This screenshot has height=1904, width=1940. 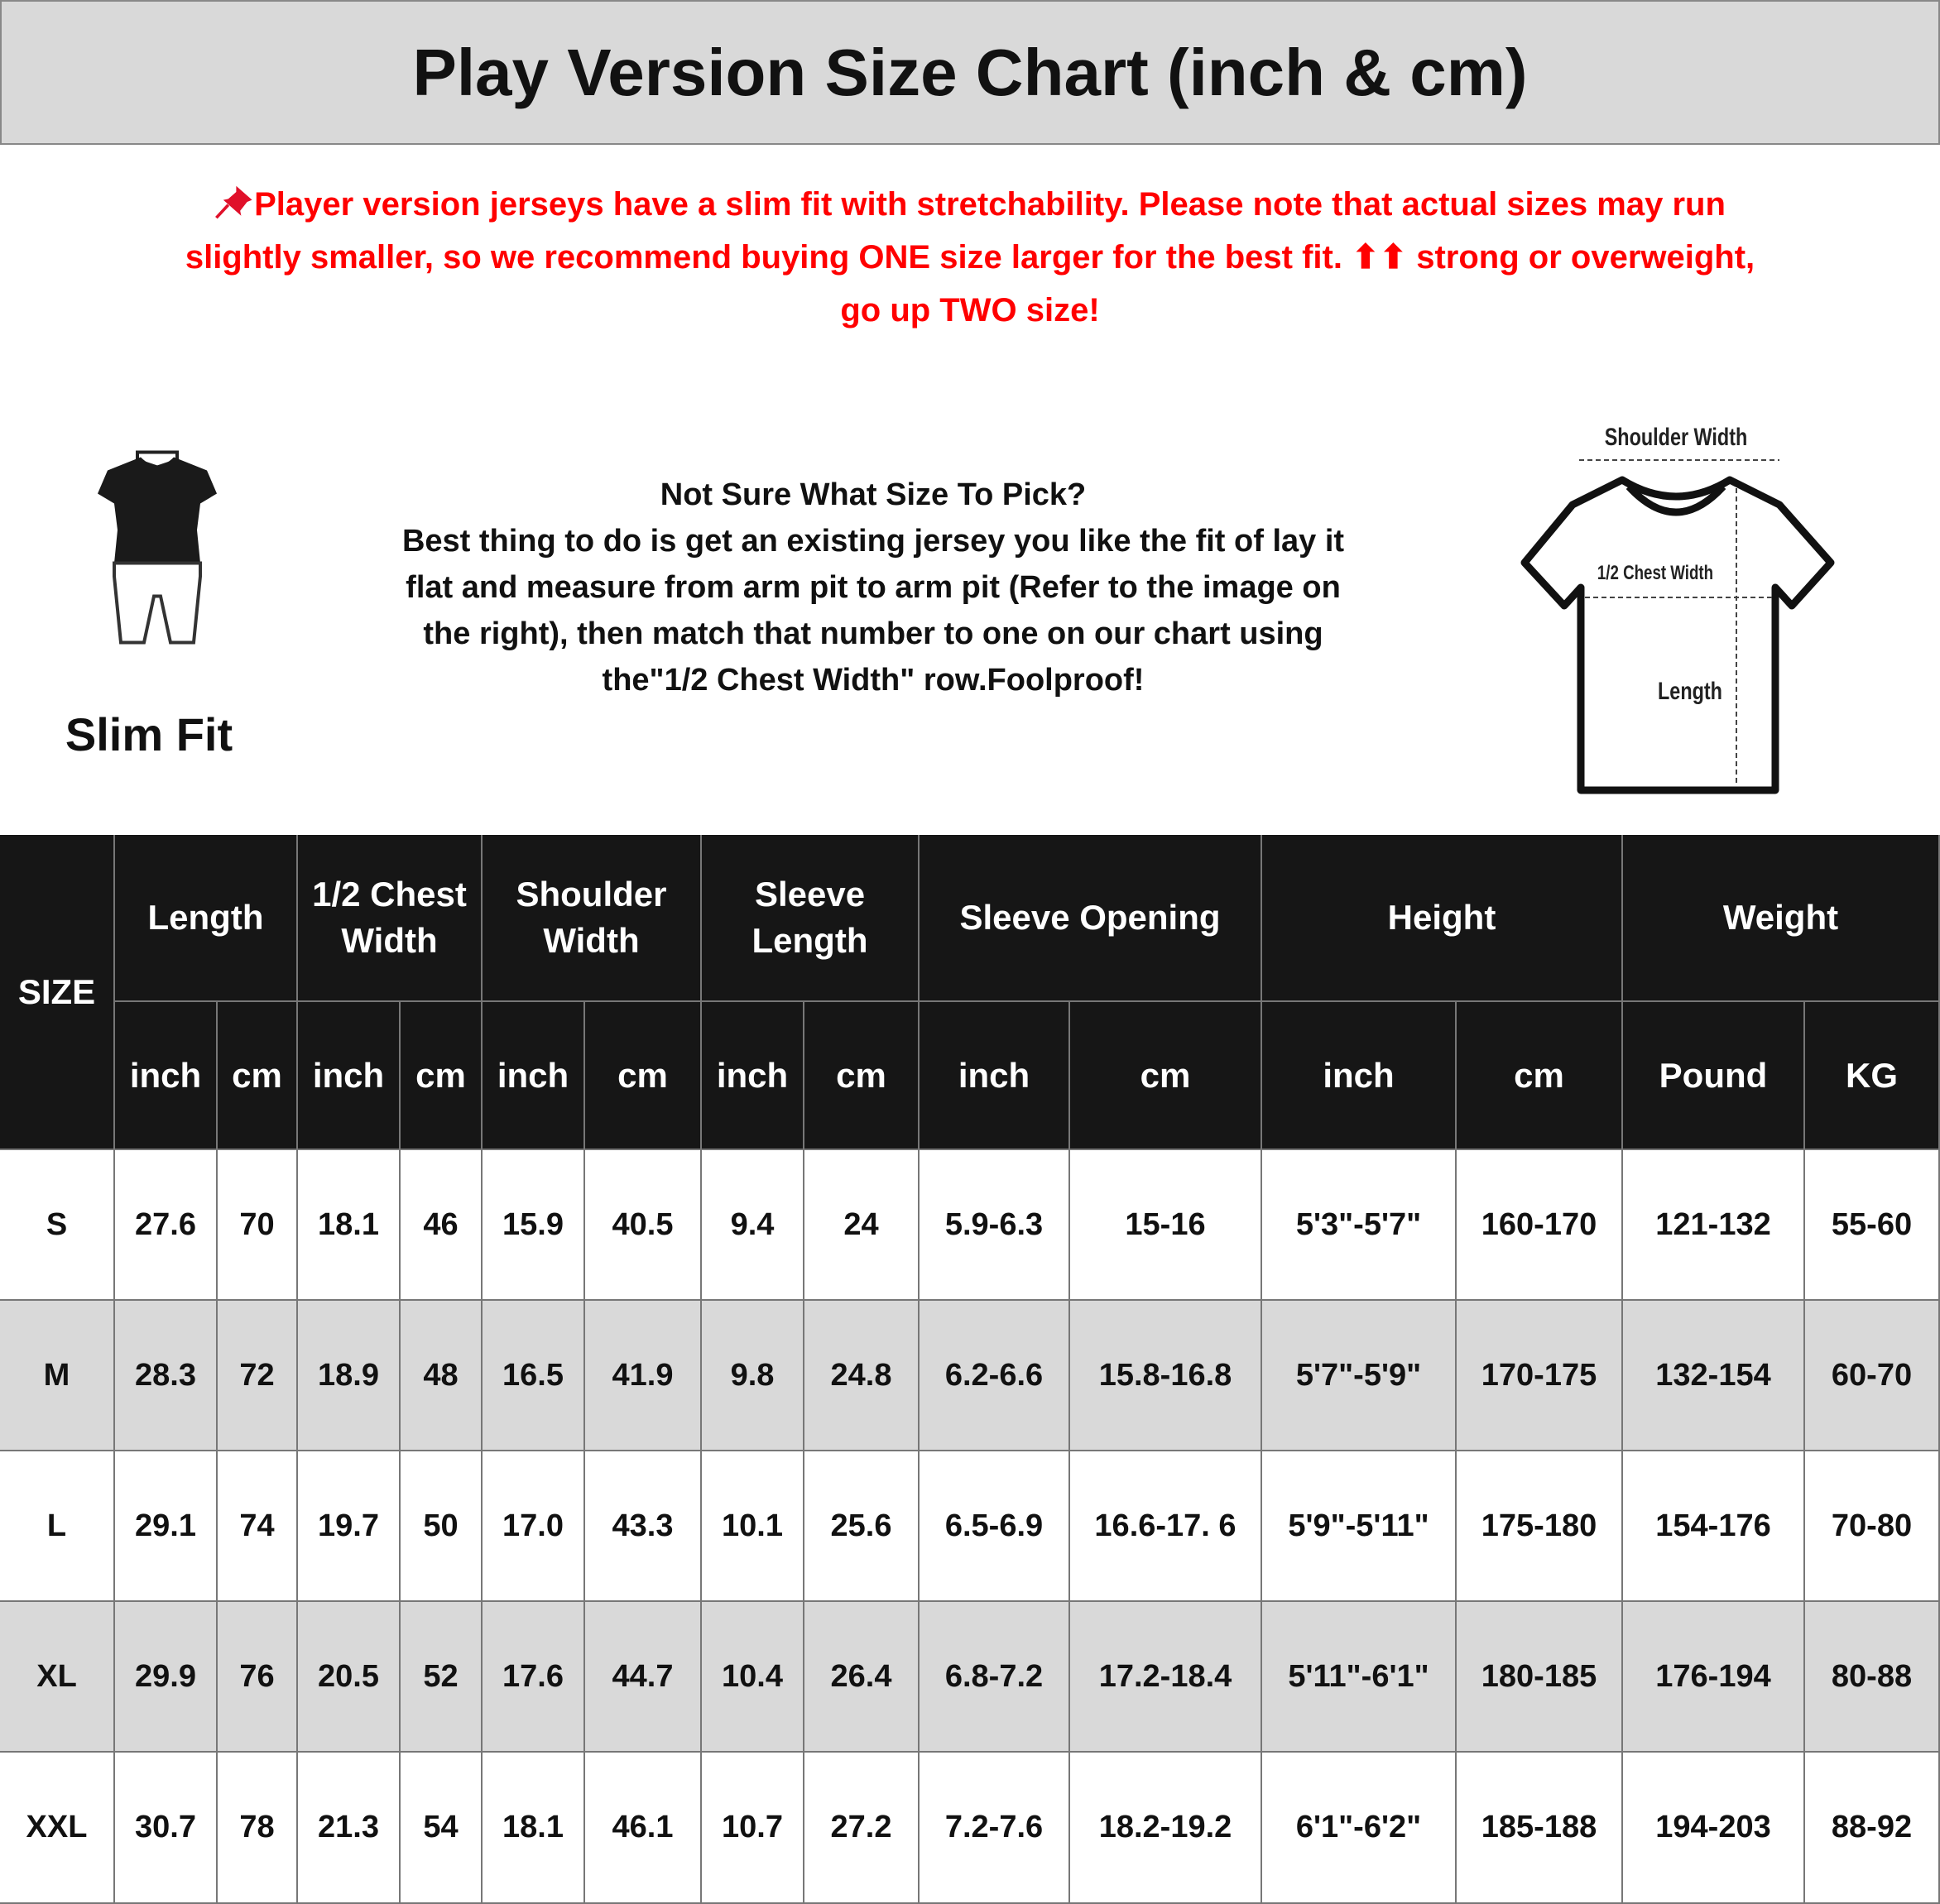 I want to click on column-group-header: Height, so click(x=1442, y=918).